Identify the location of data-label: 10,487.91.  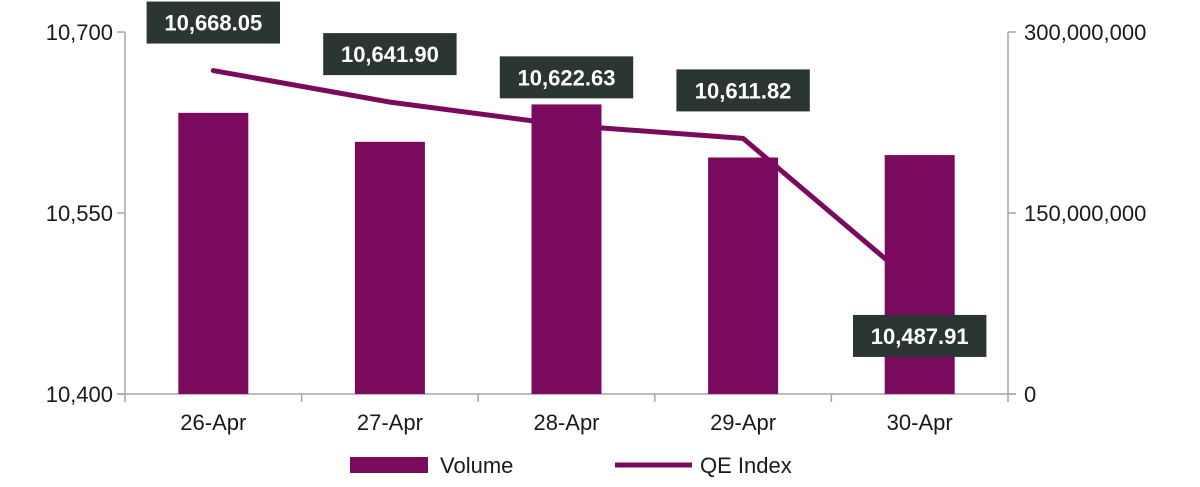
(920, 336).